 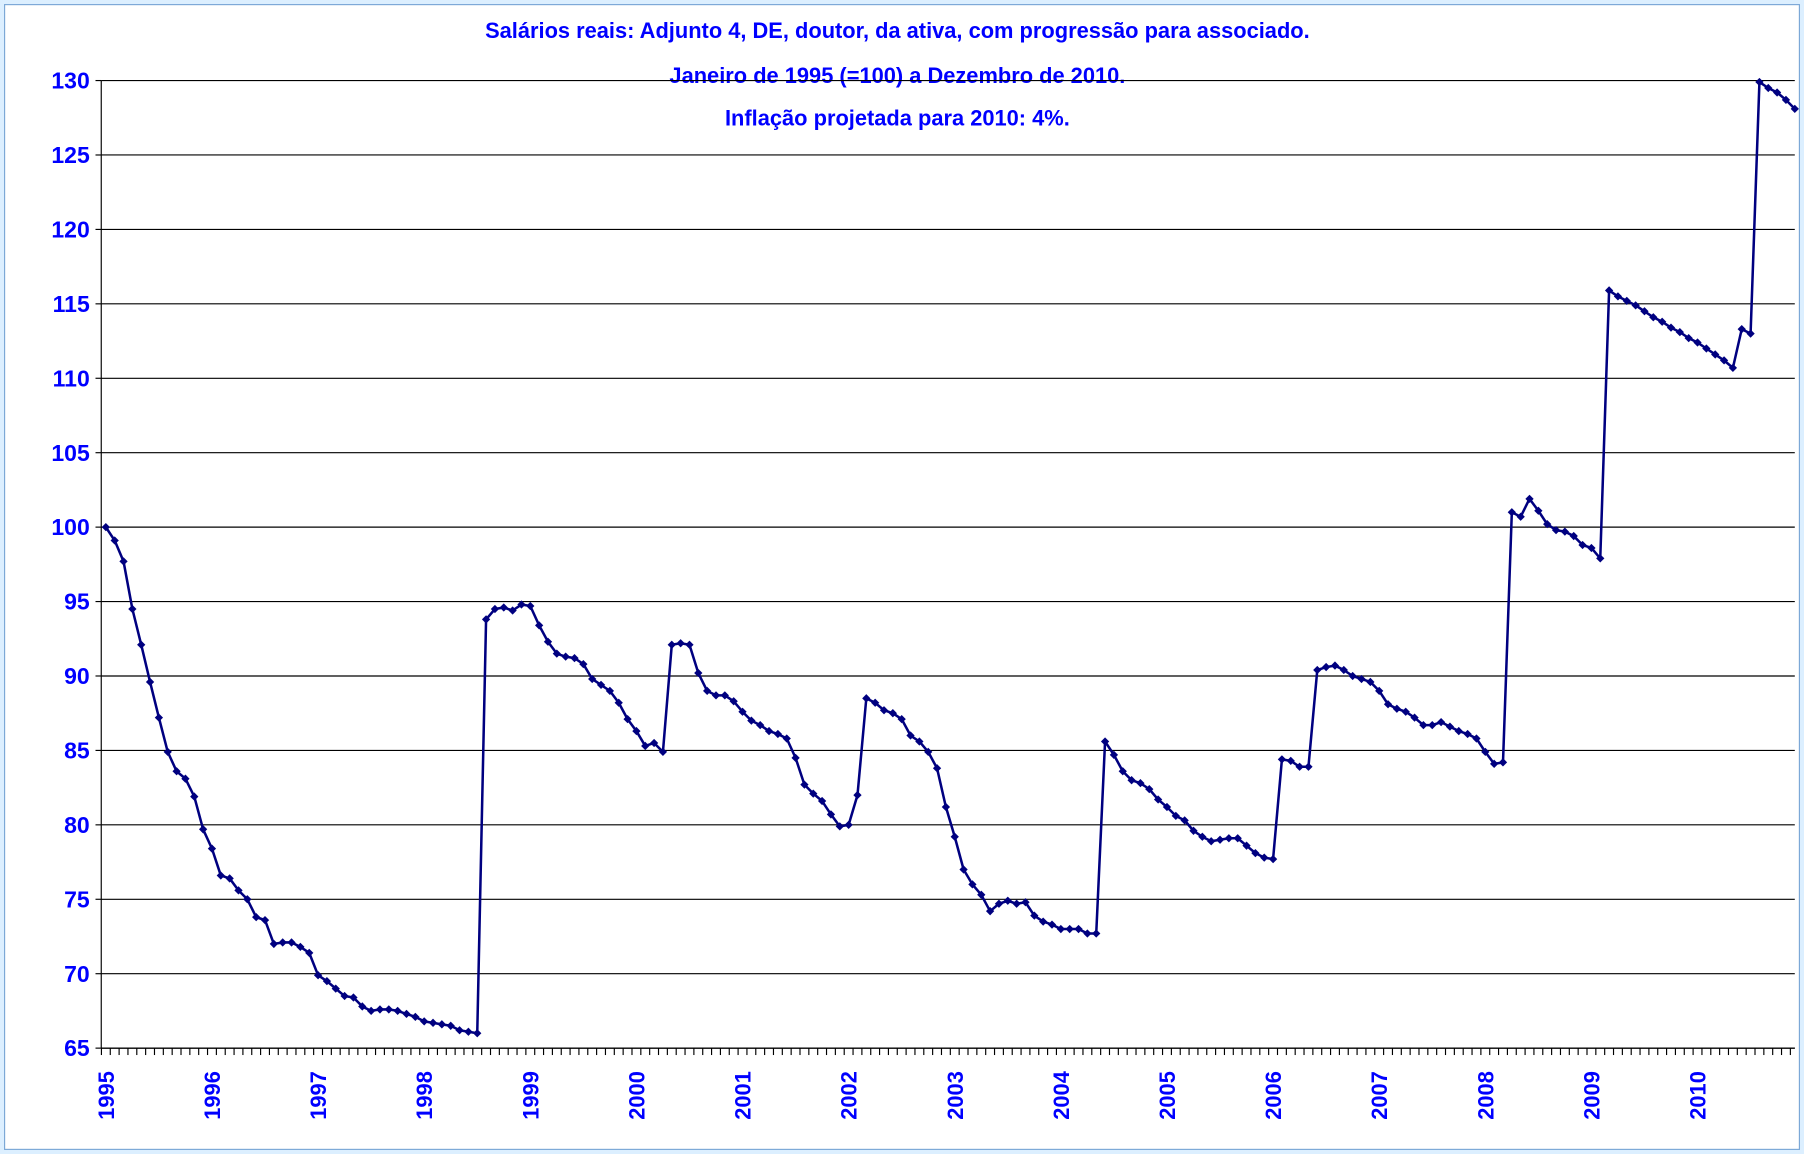 I want to click on x-tick-label: 2002, so click(x=849, y=1095).